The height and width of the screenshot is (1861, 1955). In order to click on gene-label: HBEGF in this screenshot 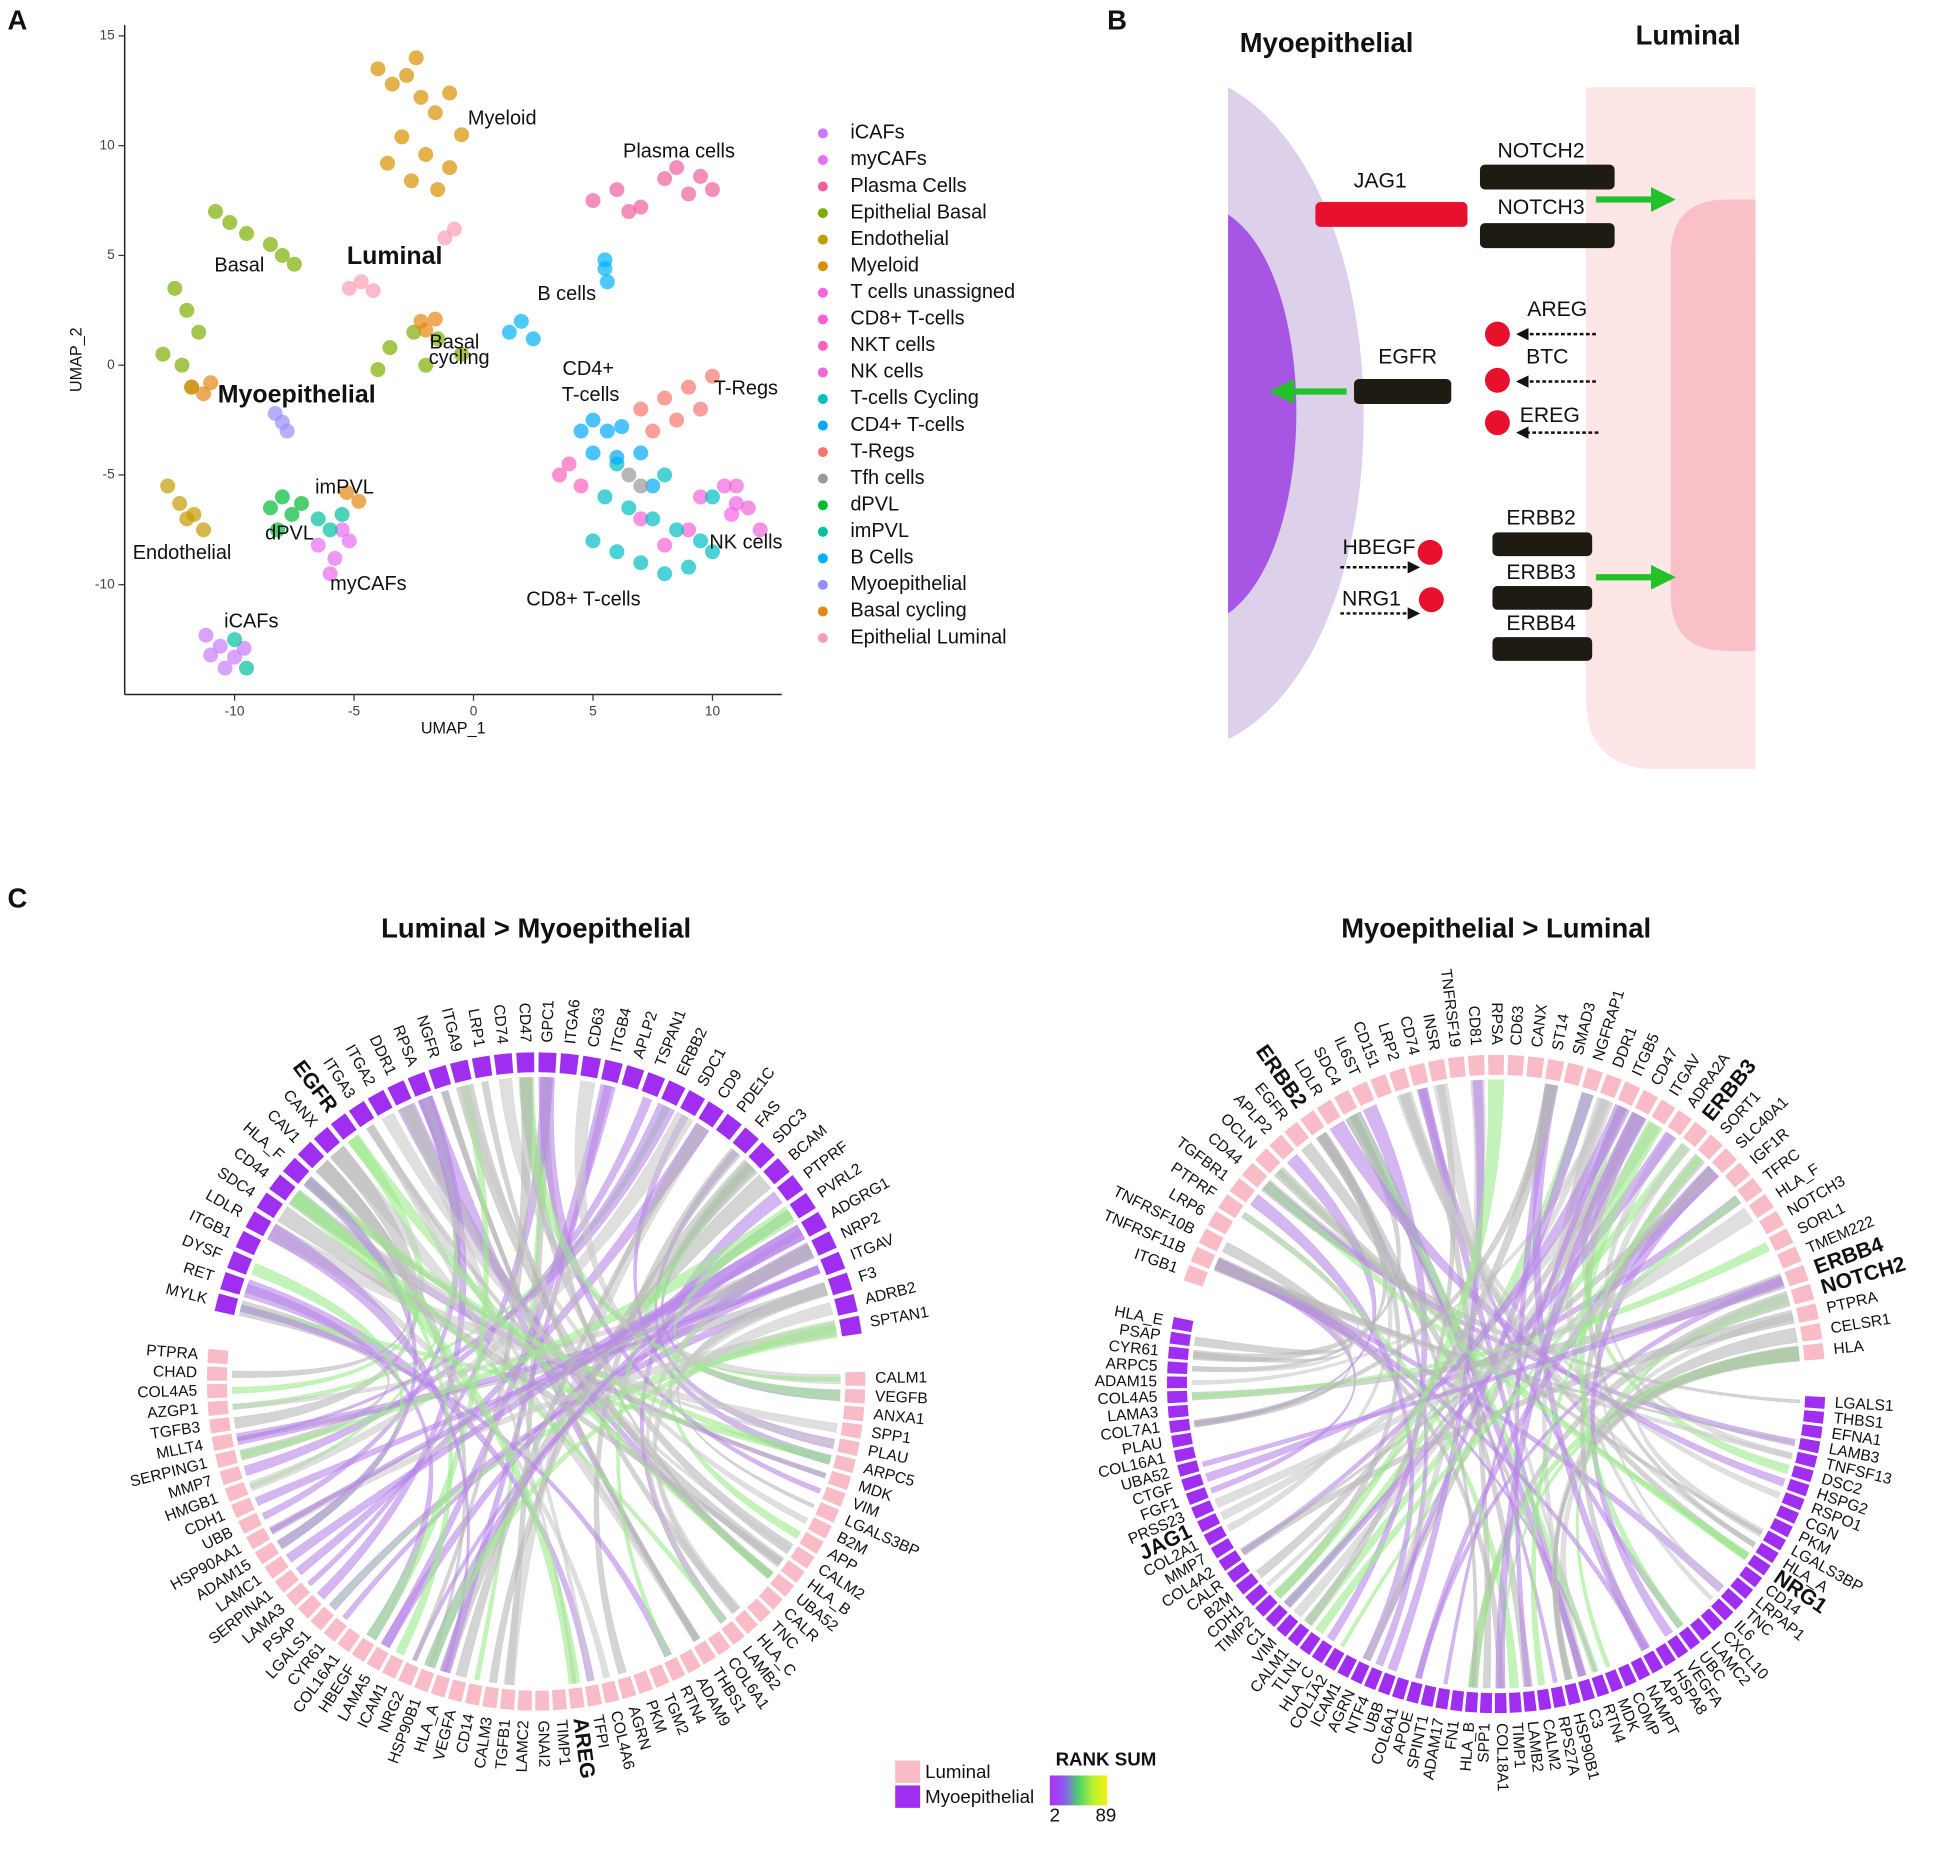, I will do `click(1378, 547)`.